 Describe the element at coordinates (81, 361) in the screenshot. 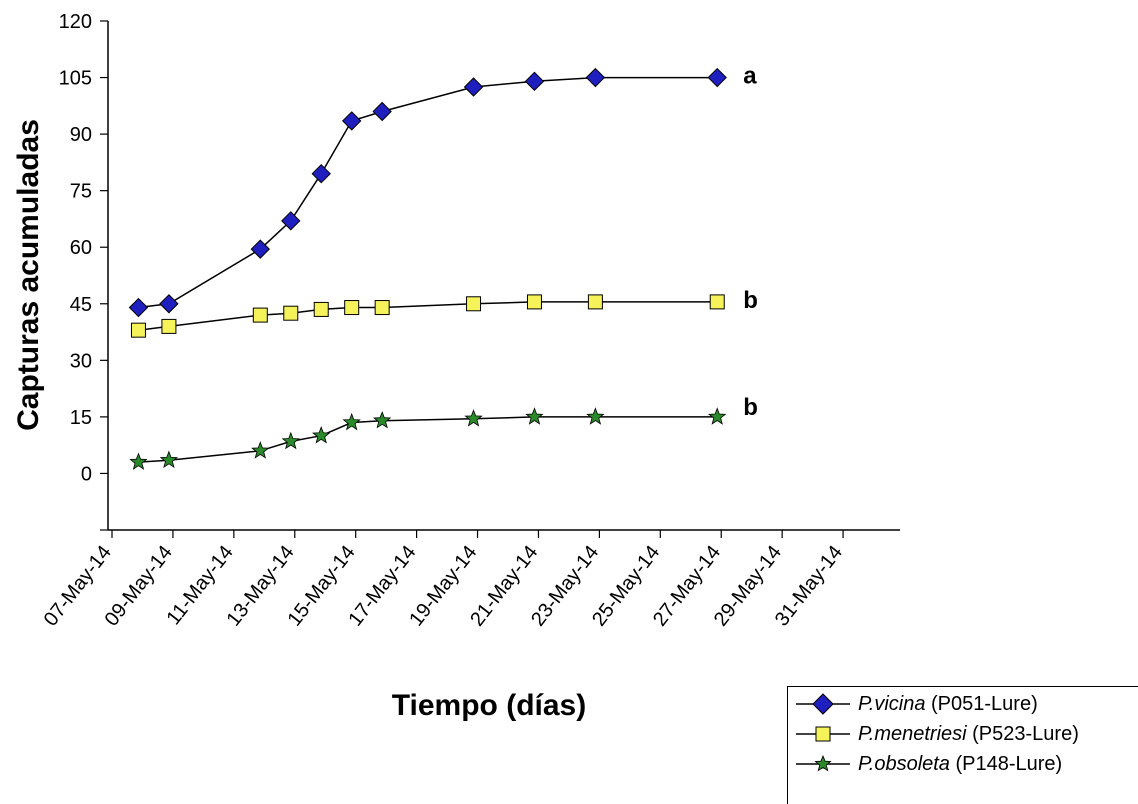

I see `y-tick-label: 30` at that location.